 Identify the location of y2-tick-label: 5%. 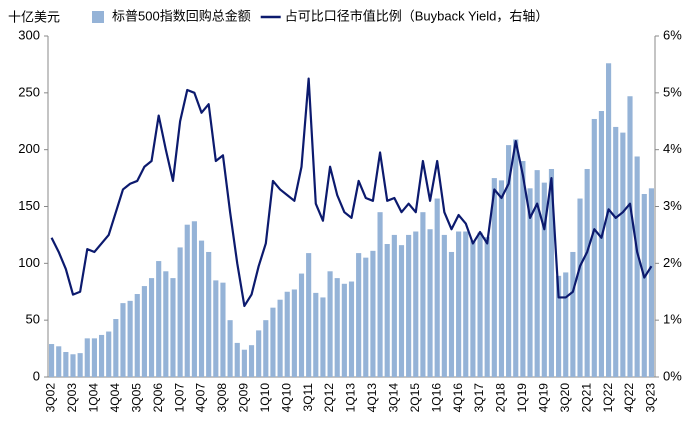
(672, 91).